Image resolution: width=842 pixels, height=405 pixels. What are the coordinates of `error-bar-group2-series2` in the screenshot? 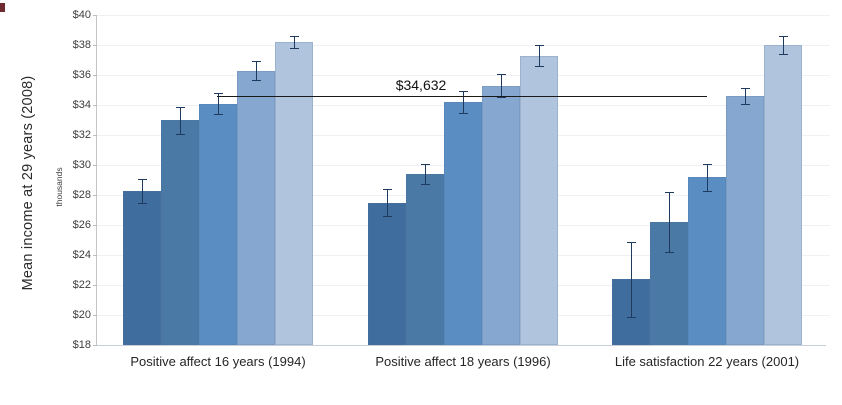 It's located at (425, 174).